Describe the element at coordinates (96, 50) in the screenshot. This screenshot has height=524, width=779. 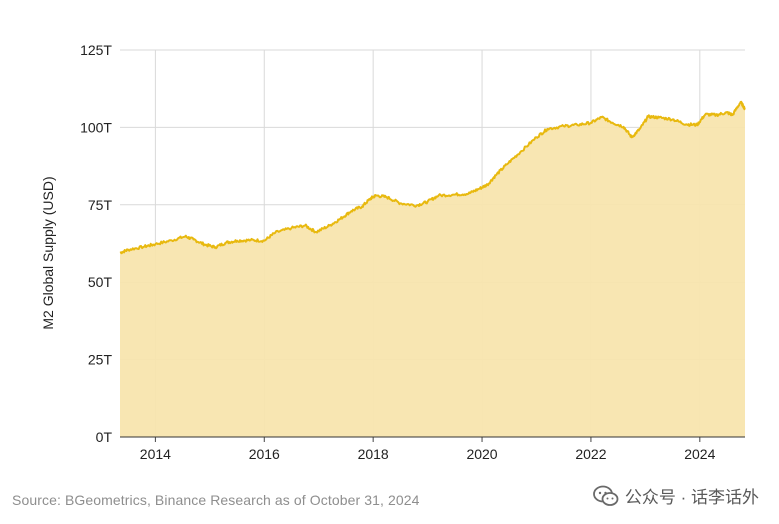
I see `y-tick-label: 125T` at that location.